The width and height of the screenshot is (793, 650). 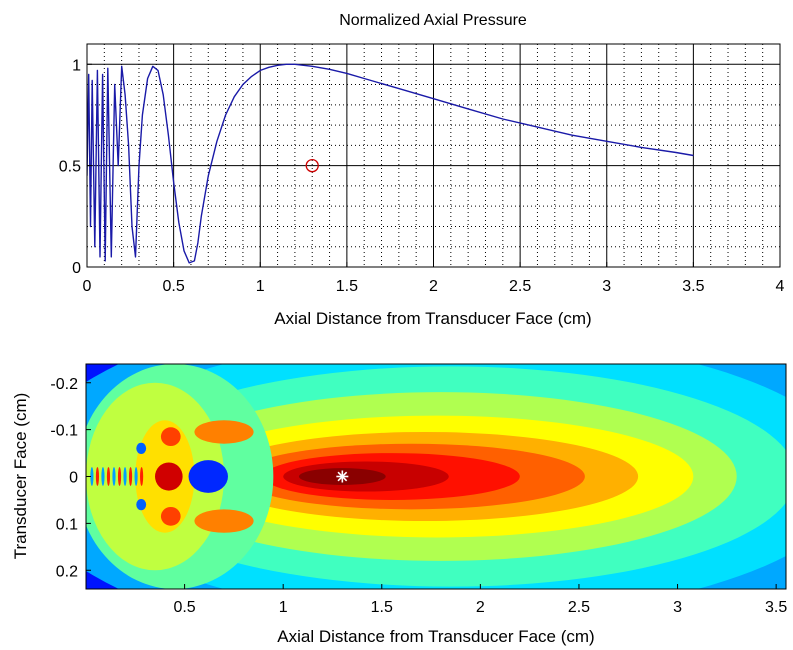 I want to click on y-ticks: 00.51, so click(x=75, y=167).